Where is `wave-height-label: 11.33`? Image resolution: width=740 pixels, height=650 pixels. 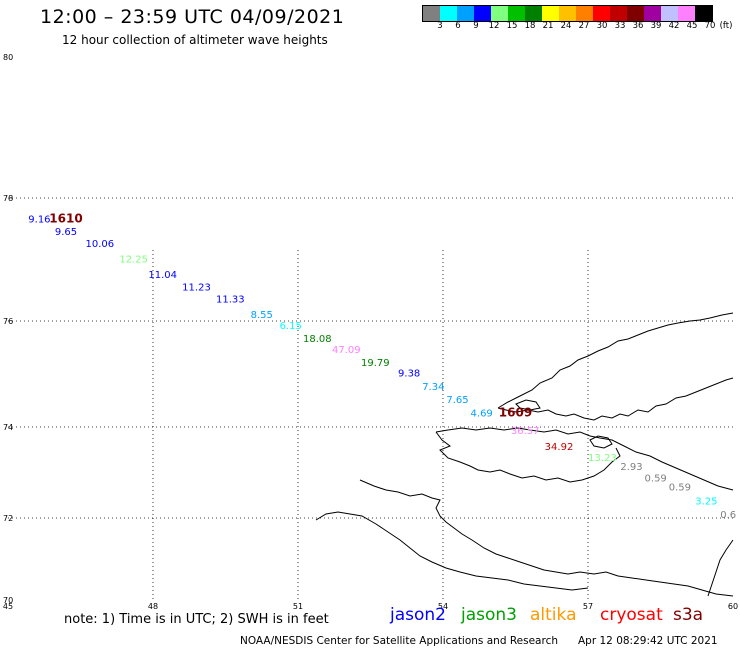 wave-height-label: 11.33 is located at coordinates (230, 300).